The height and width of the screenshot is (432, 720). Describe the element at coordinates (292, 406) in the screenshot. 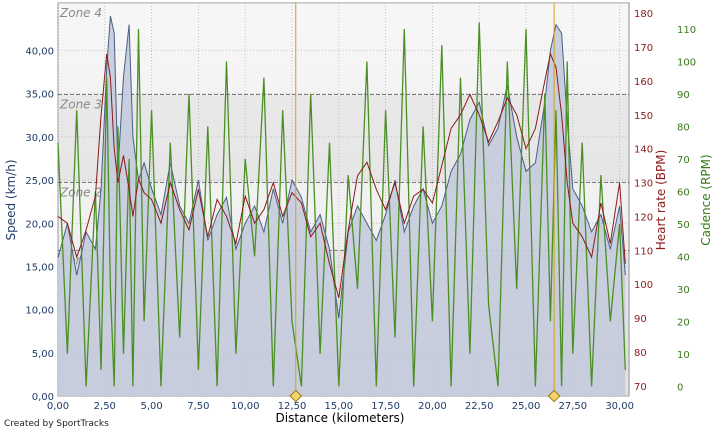

I see `x-tick-label: 12,50` at that location.